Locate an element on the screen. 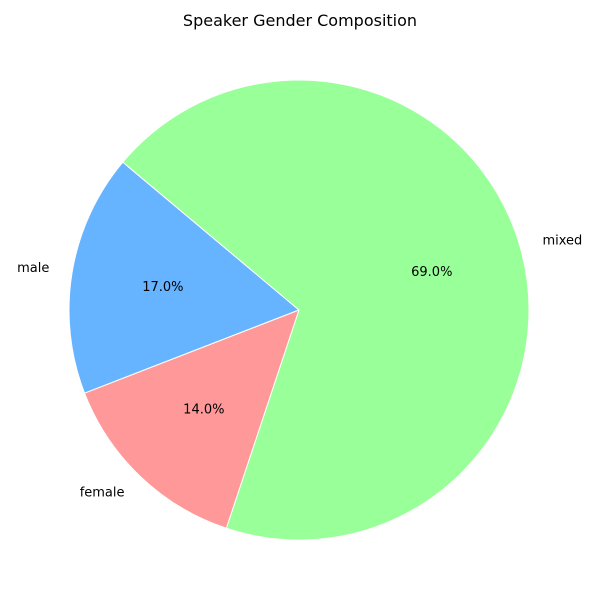 Image resolution: width=600 pixels, height=605 pixels. pie-slice-male is located at coordinates (184, 277).